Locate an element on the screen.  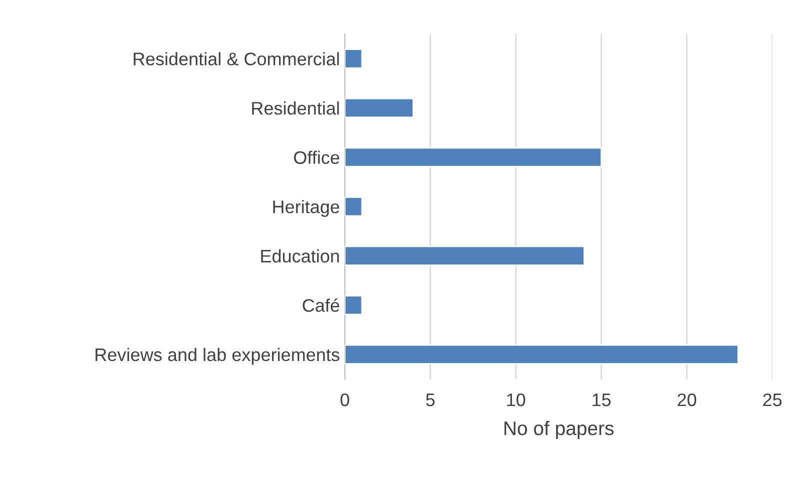
y-tick-label: Heritage is located at coordinates (306, 208).